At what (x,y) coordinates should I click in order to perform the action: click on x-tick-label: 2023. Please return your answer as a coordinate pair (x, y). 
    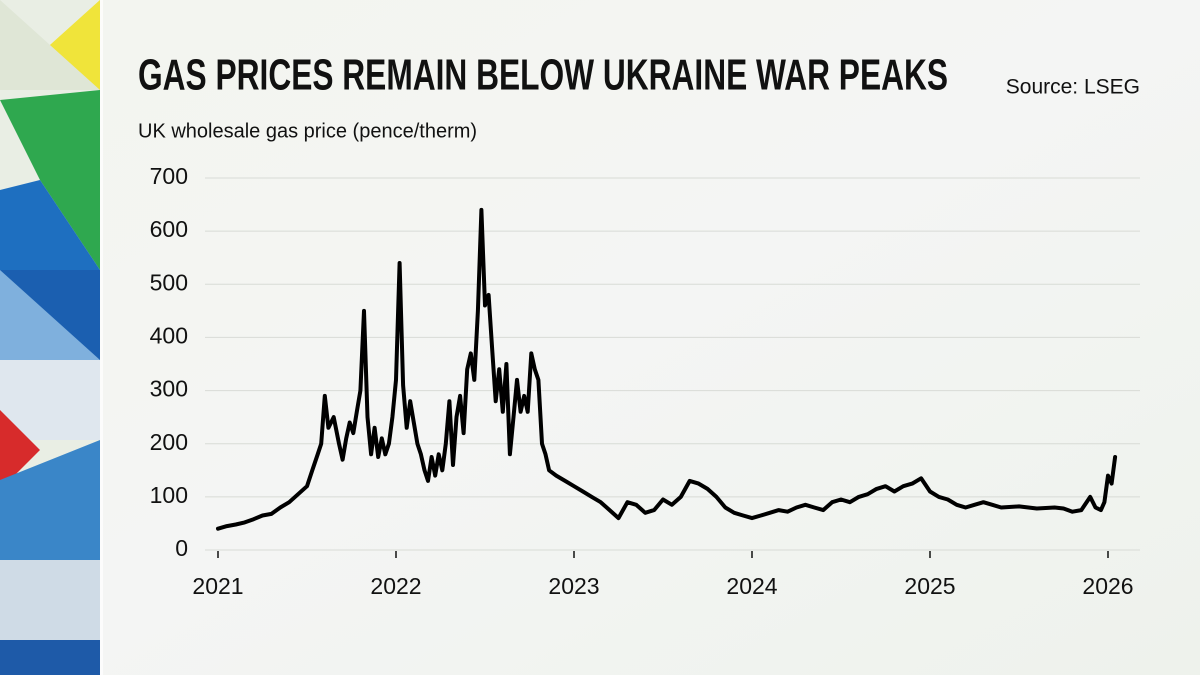
    Looking at the image, I should click on (573, 586).